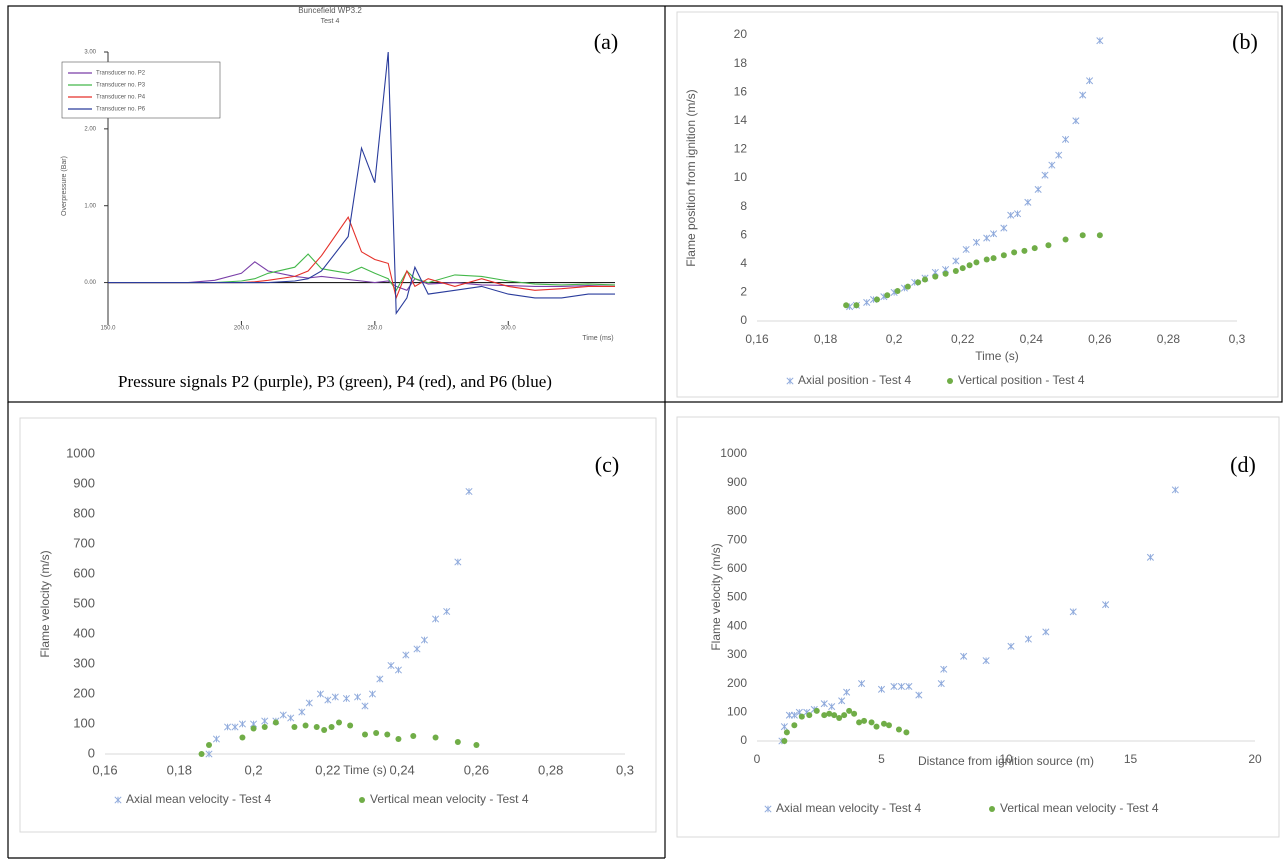  I want to click on y-tick-label: 0, so click(743, 740).